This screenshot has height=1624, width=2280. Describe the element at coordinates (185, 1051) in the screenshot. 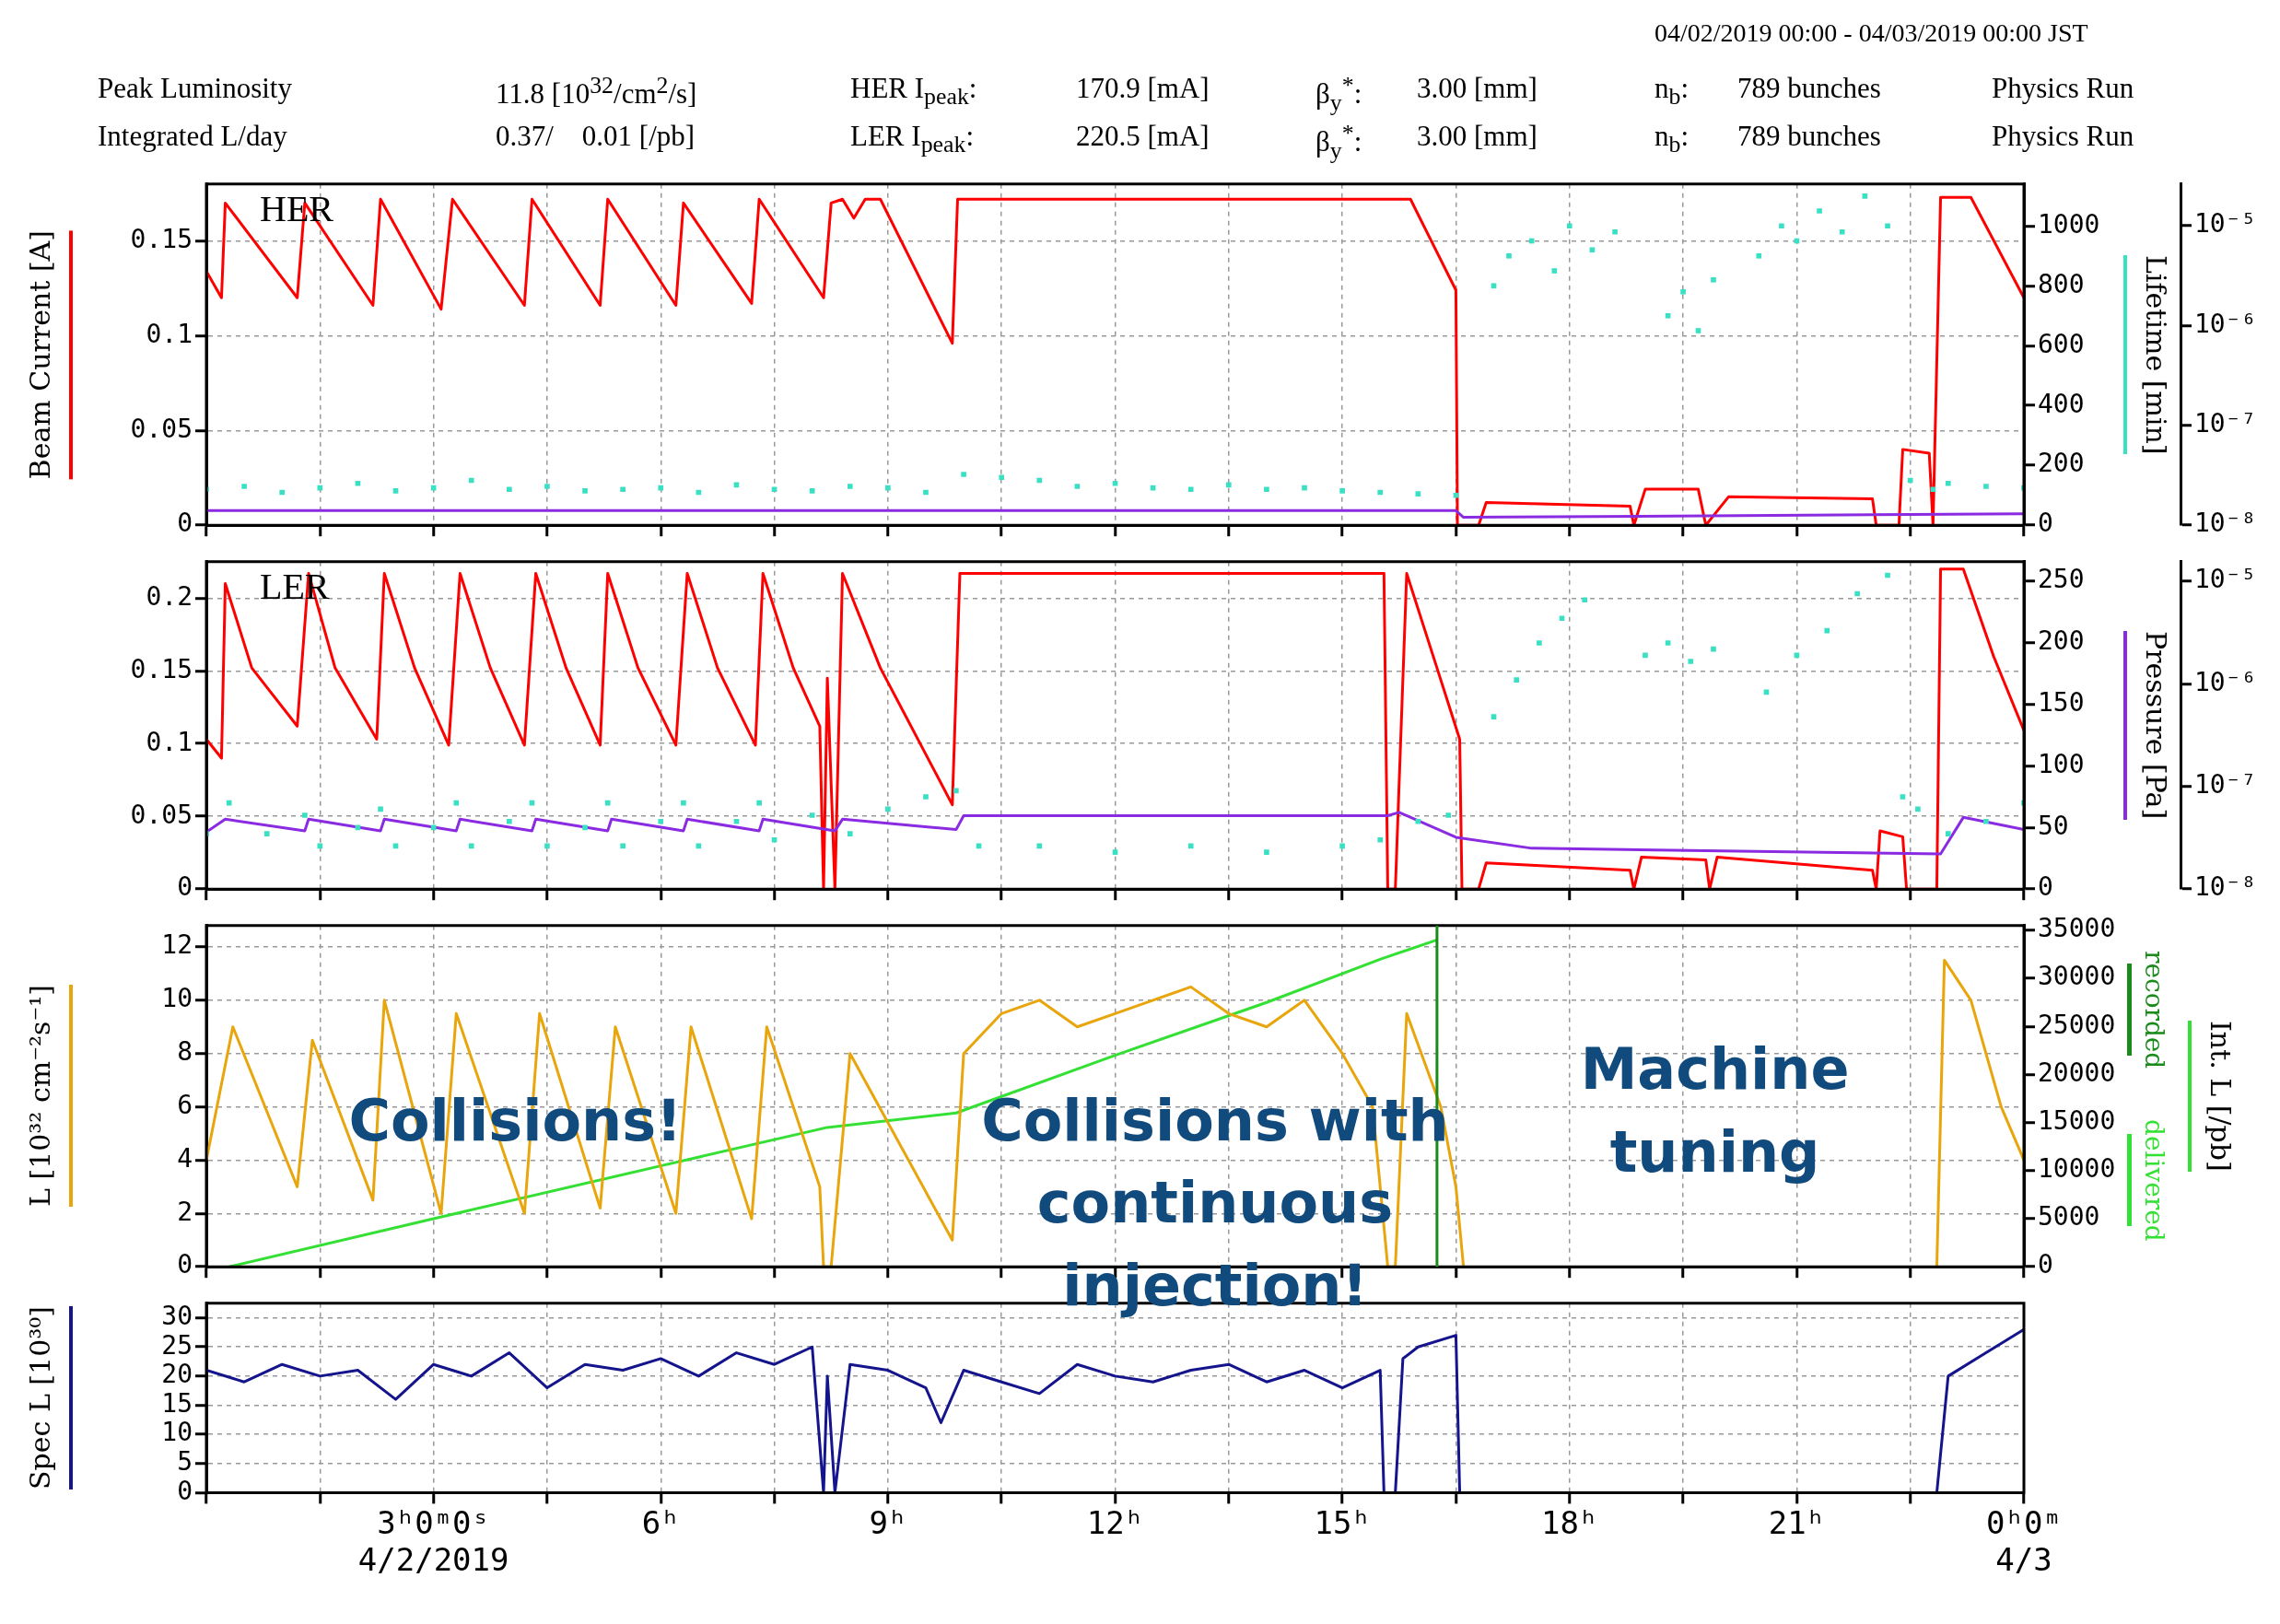

I see `y-tick-label: 8` at that location.